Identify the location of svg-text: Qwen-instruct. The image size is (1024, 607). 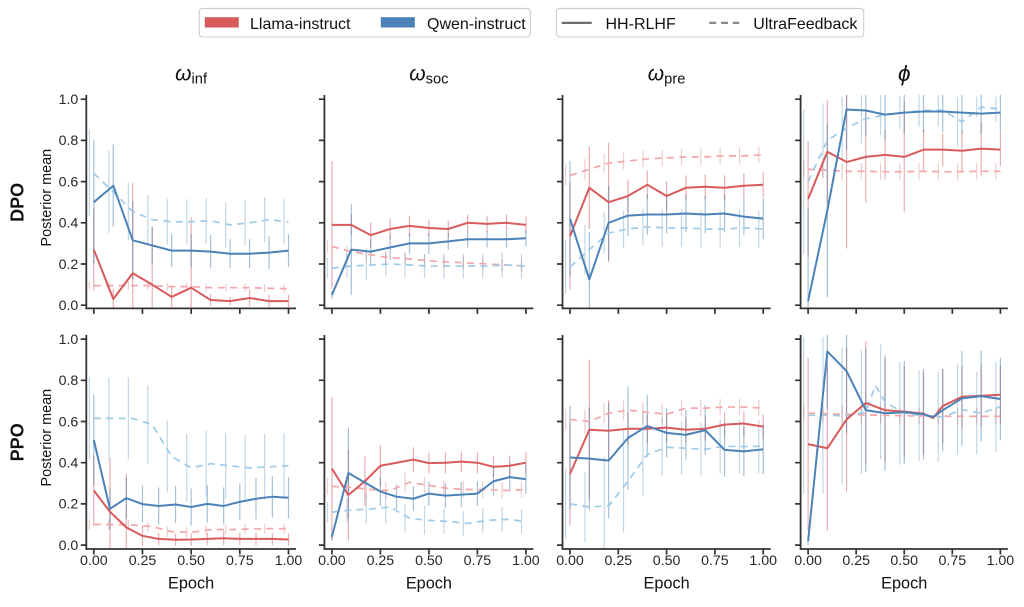
(476, 24).